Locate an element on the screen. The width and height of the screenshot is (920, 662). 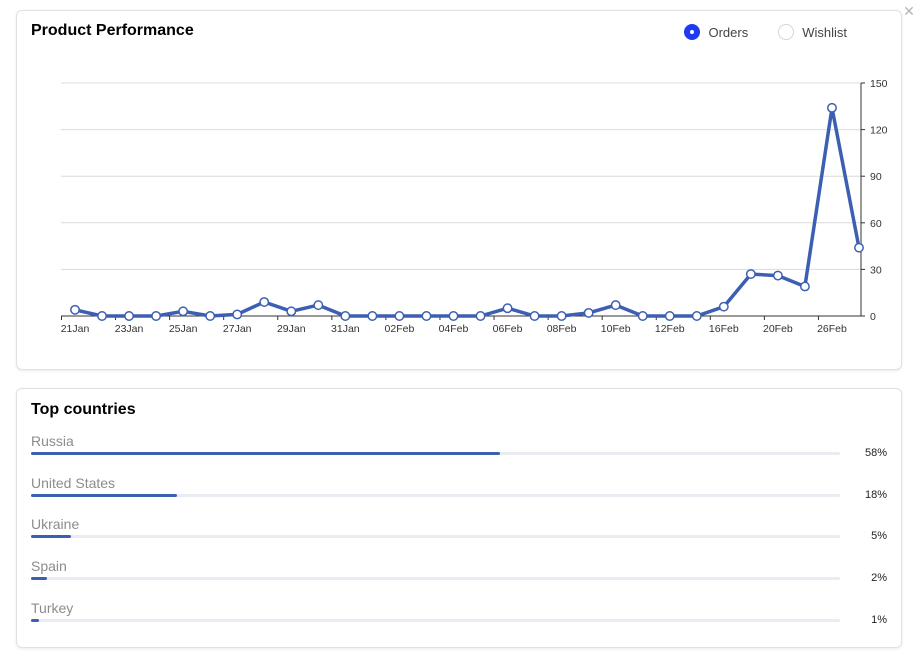
y-tick-label: 90 is located at coordinates (876, 177).